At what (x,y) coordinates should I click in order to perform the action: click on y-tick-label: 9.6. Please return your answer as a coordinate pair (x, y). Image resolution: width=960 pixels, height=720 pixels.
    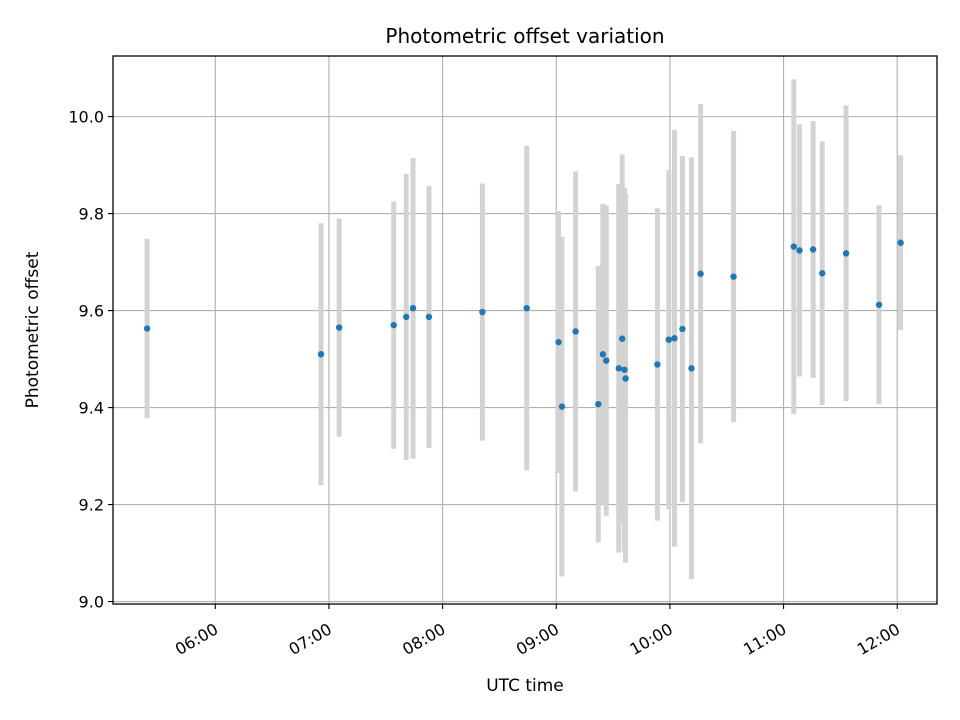
    Looking at the image, I should click on (91, 311).